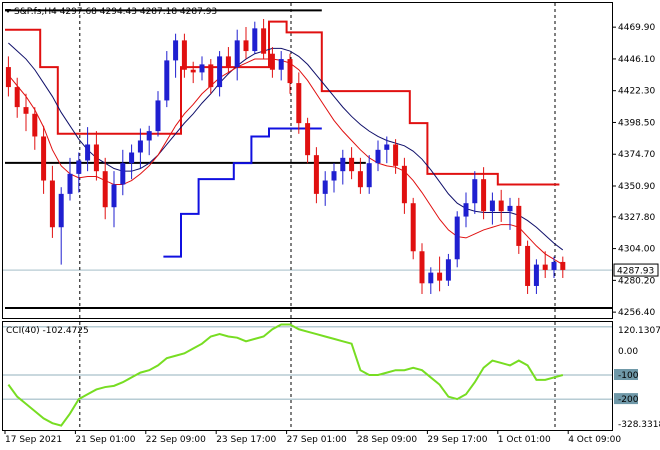 The image size is (660, 450). What do you see at coordinates (8, 11) in the screenshot?
I see `triangle-down-icon` at bounding box center [8, 11].